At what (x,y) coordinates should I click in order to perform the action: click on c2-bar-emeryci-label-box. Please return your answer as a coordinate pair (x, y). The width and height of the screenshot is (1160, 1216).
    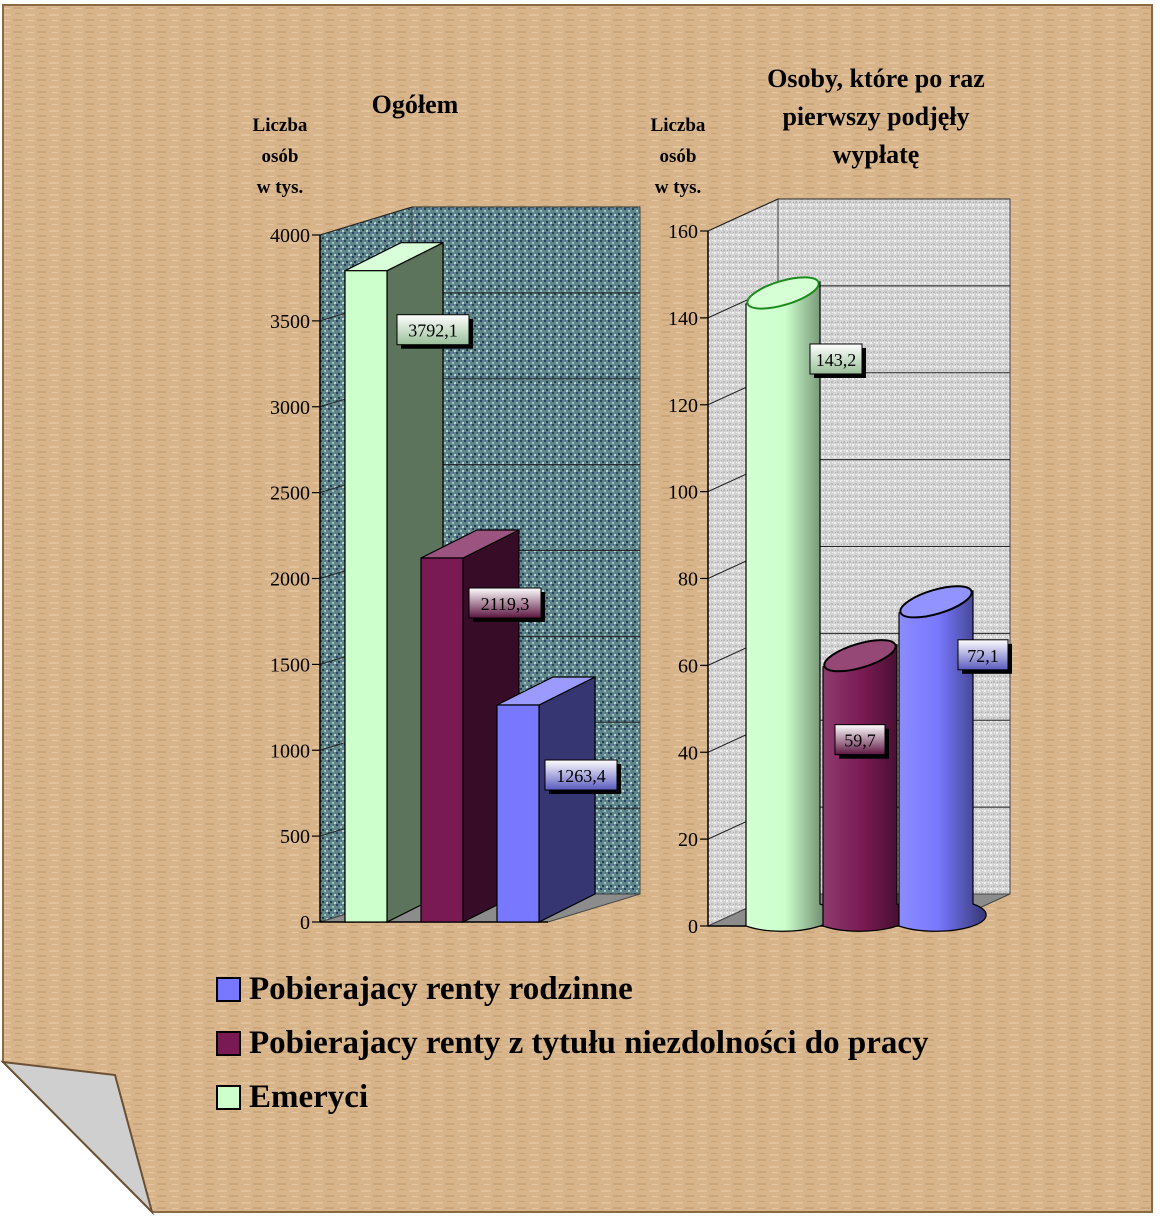
    Looking at the image, I should click on (836, 359).